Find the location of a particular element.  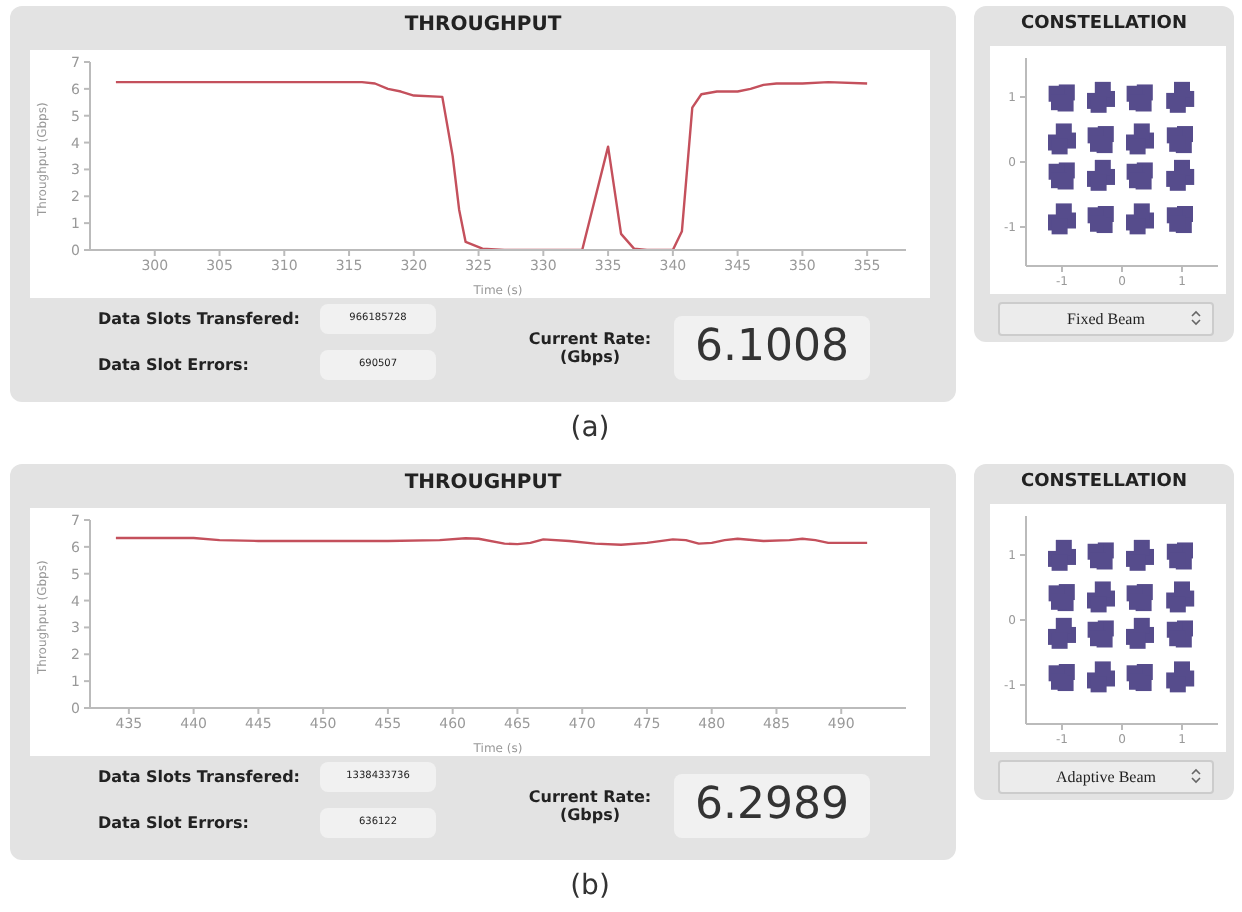

text: 6.1008 is located at coordinates (772, 348).